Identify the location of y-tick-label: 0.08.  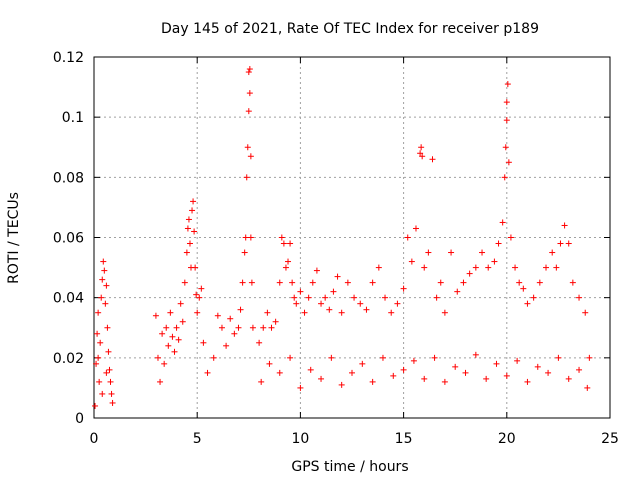
(68, 178).